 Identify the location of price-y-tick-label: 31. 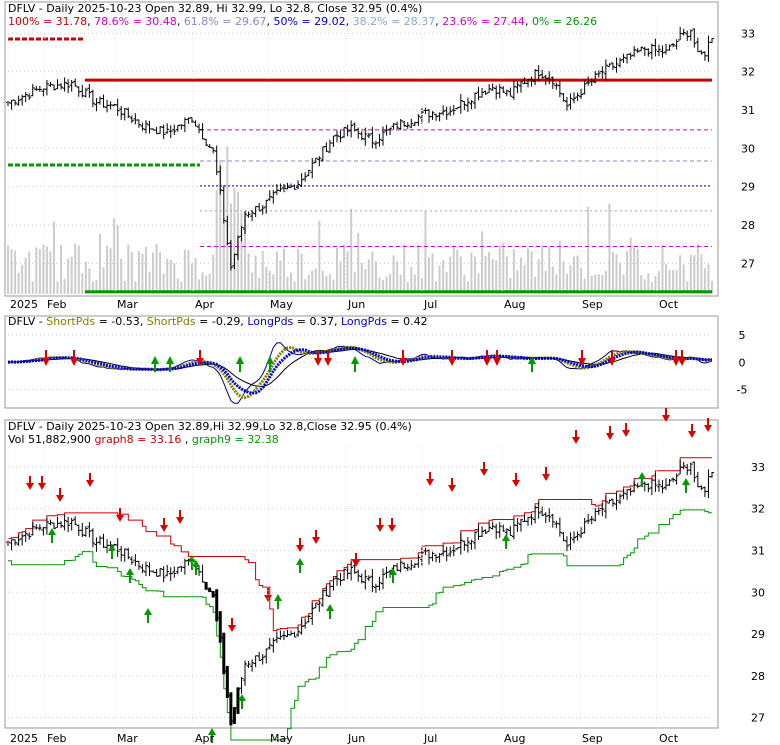
(748, 110).